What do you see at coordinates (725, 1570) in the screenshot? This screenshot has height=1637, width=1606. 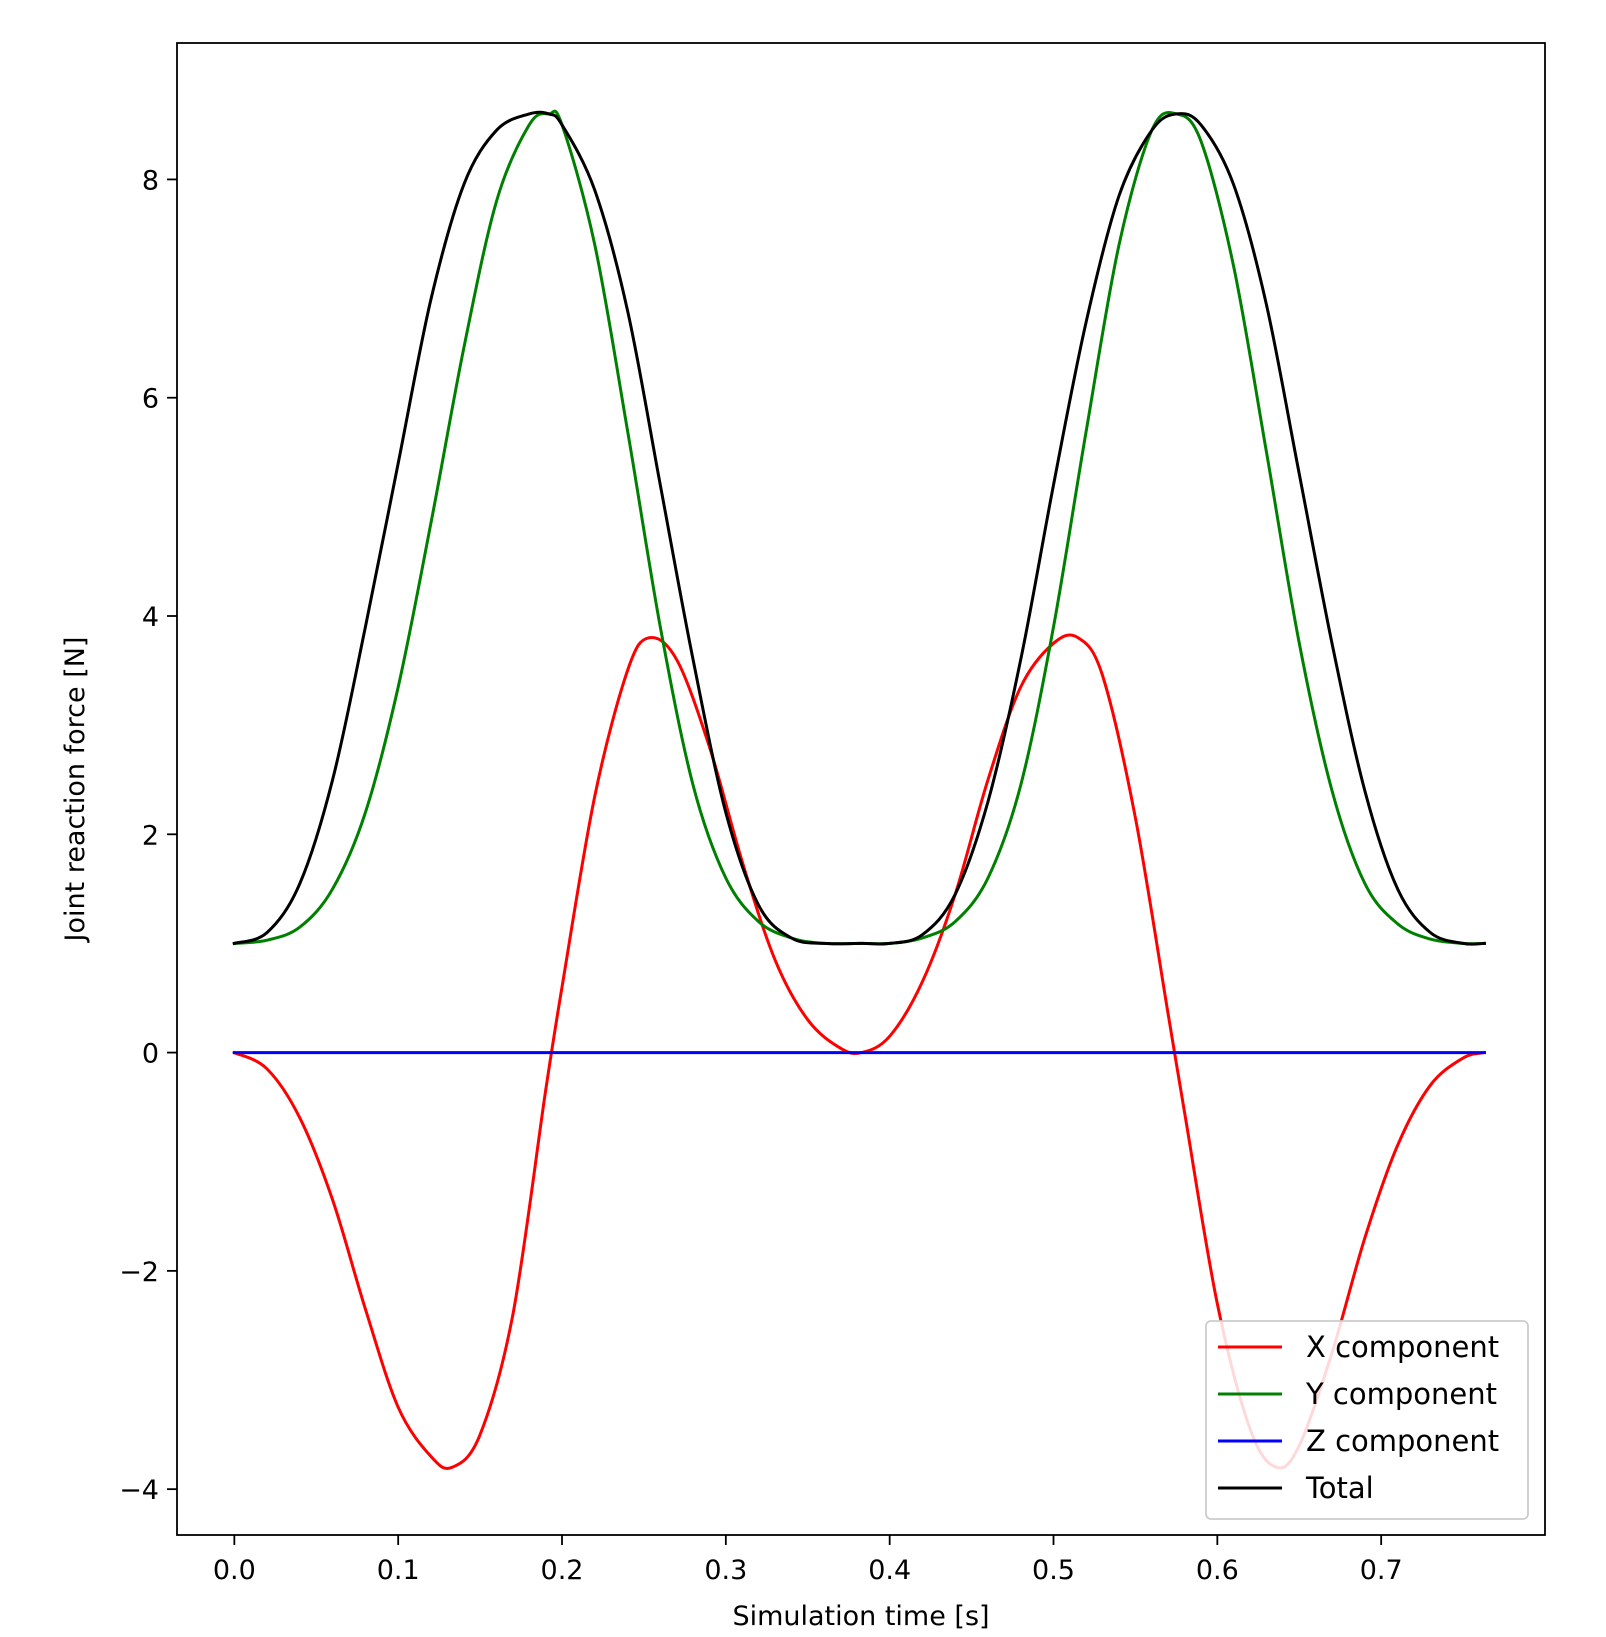 I see `x-tick-label: 0.3` at bounding box center [725, 1570].